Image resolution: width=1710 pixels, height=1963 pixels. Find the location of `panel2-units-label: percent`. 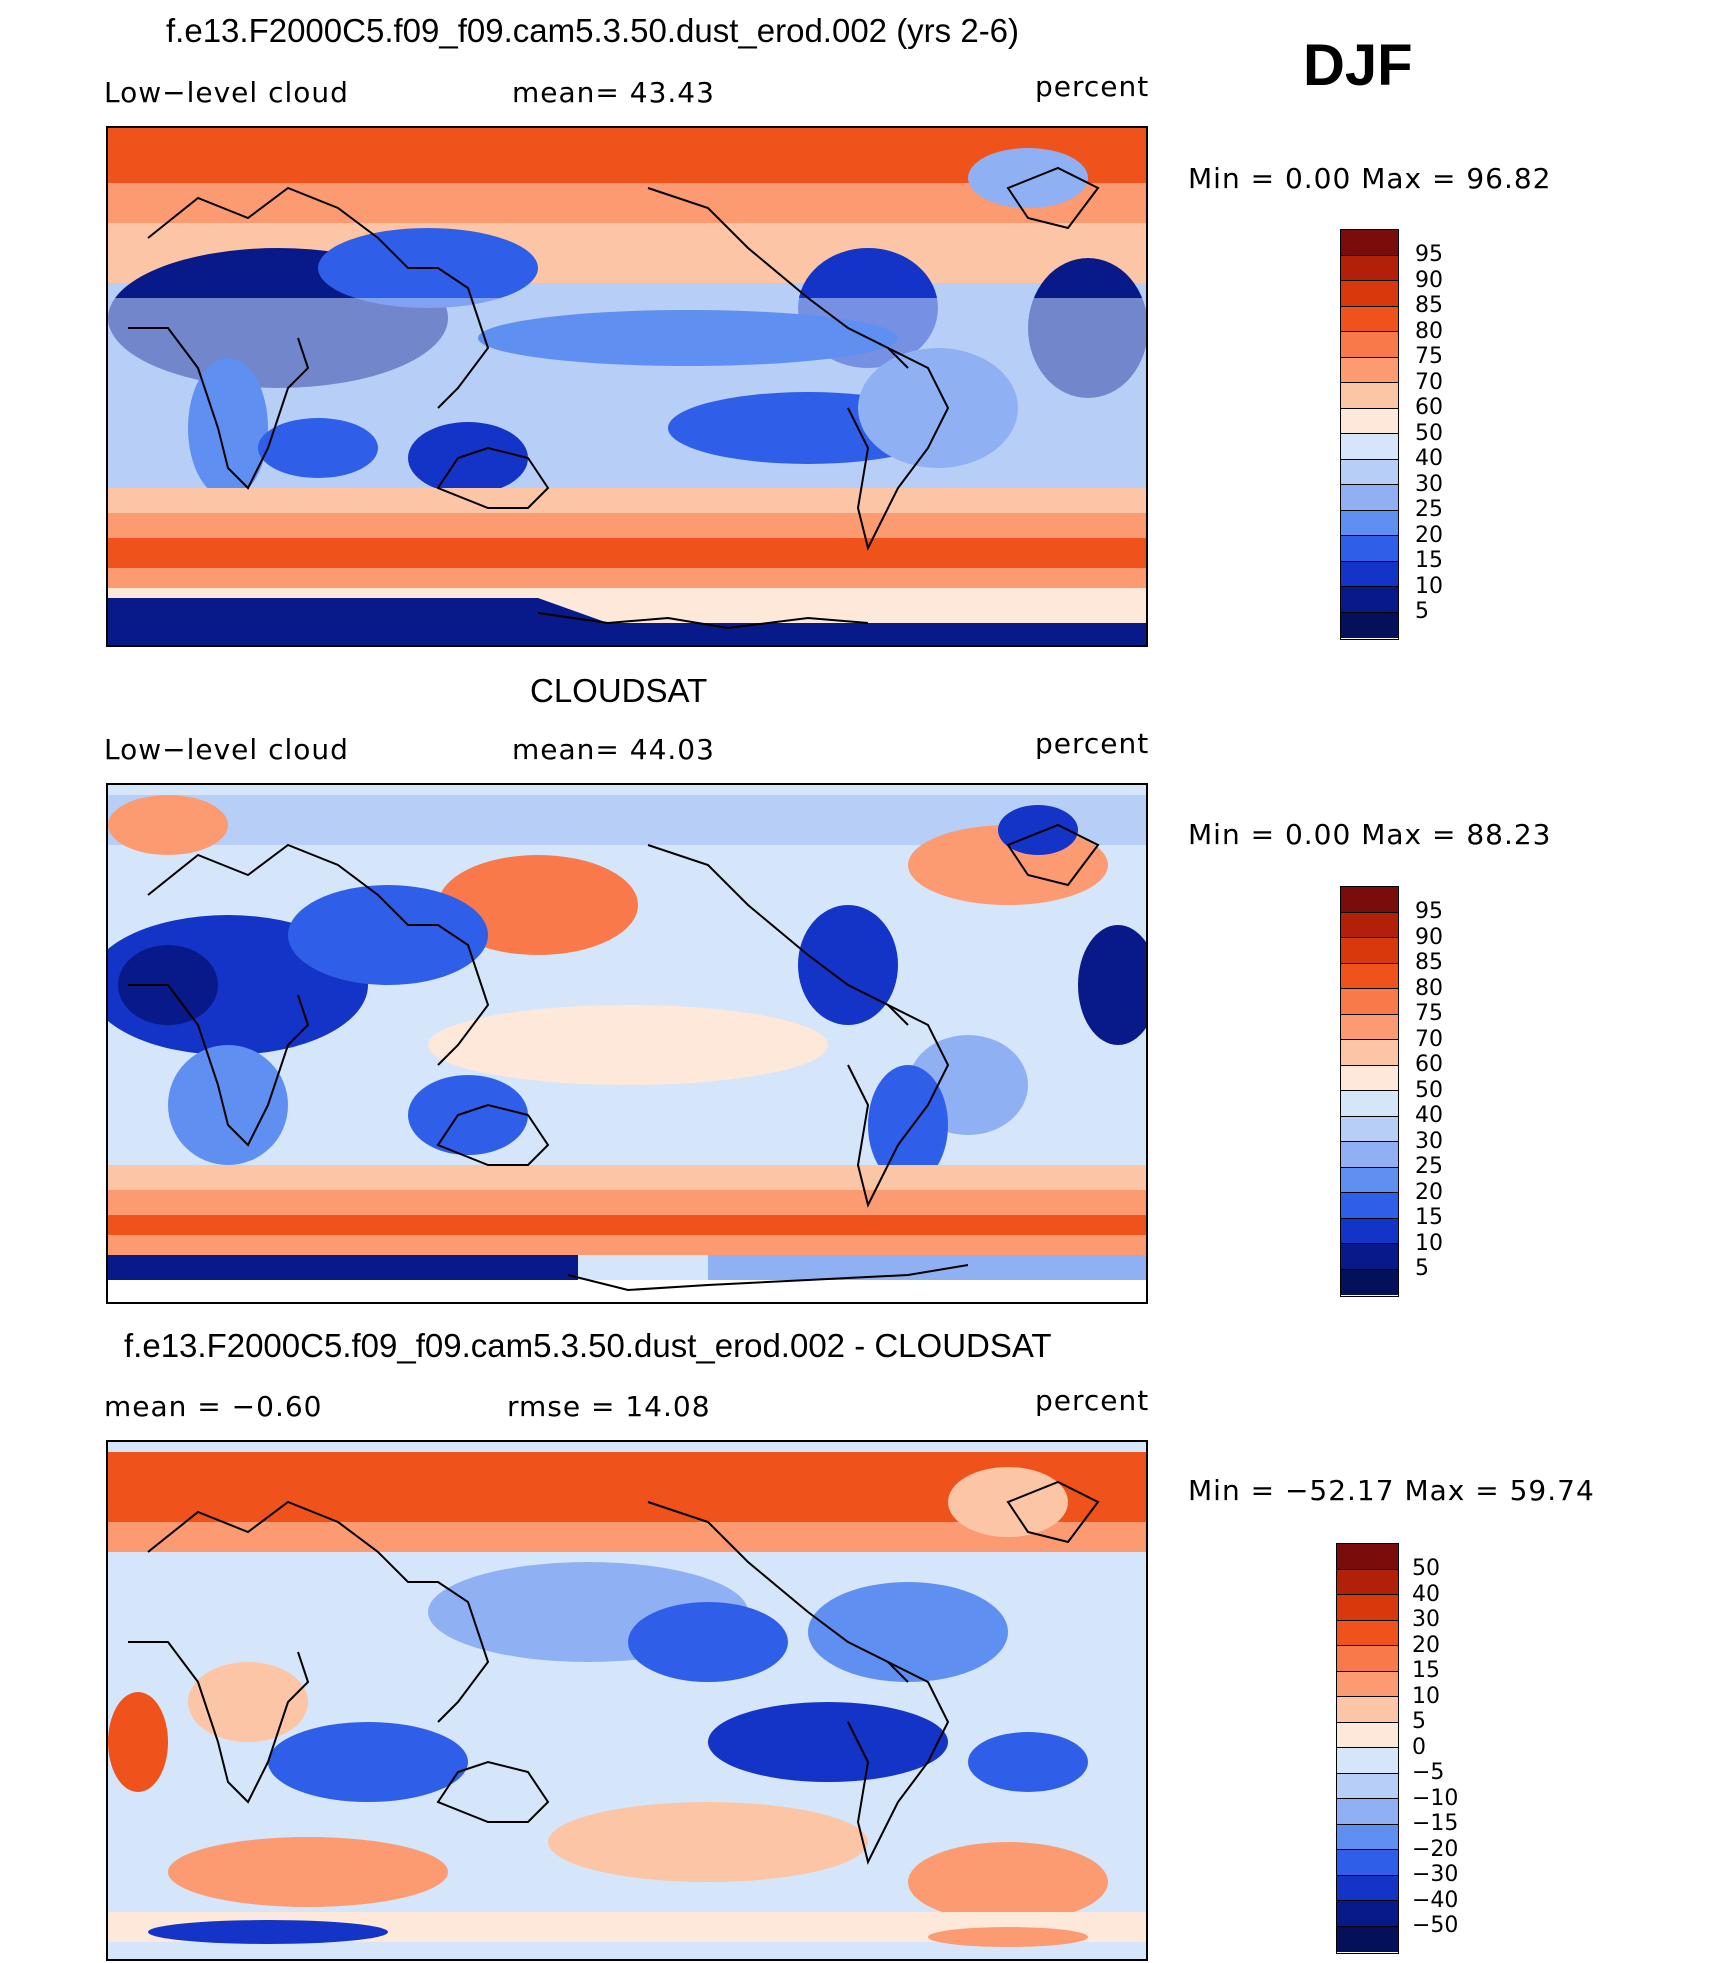

panel2-units-label: percent is located at coordinates (1092, 743).